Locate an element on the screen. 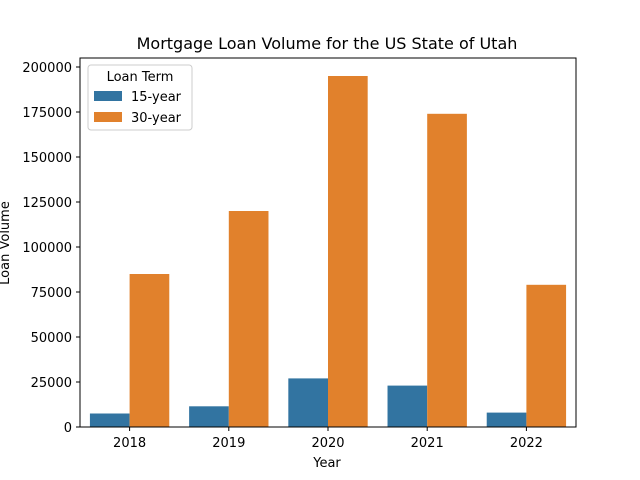 The width and height of the screenshot is (640, 480). bar-30-year-2022 is located at coordinates (546, 355).